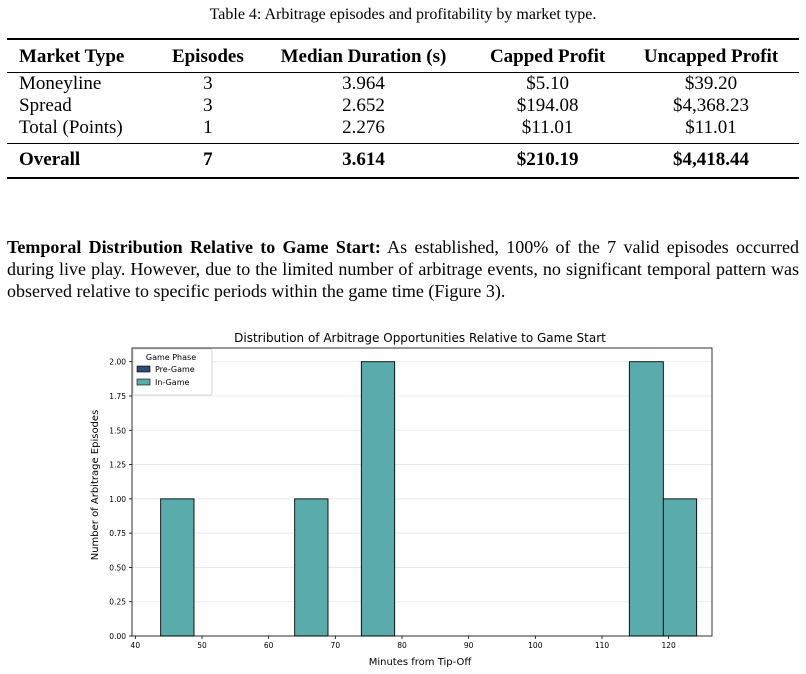  What do you see at coordinates (50, 159) in the screenshot?
I see `table-cell: Overall` at bounding box center [50, 159].